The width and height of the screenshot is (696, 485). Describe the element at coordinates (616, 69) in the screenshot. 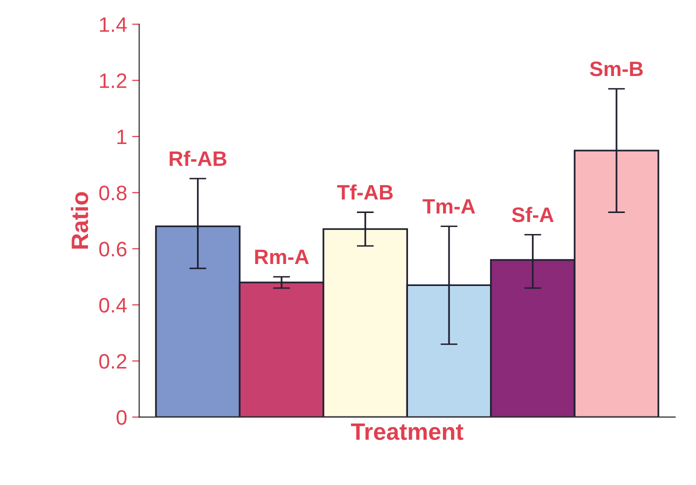

I see `x-tick-label: Sm-B` at that location.